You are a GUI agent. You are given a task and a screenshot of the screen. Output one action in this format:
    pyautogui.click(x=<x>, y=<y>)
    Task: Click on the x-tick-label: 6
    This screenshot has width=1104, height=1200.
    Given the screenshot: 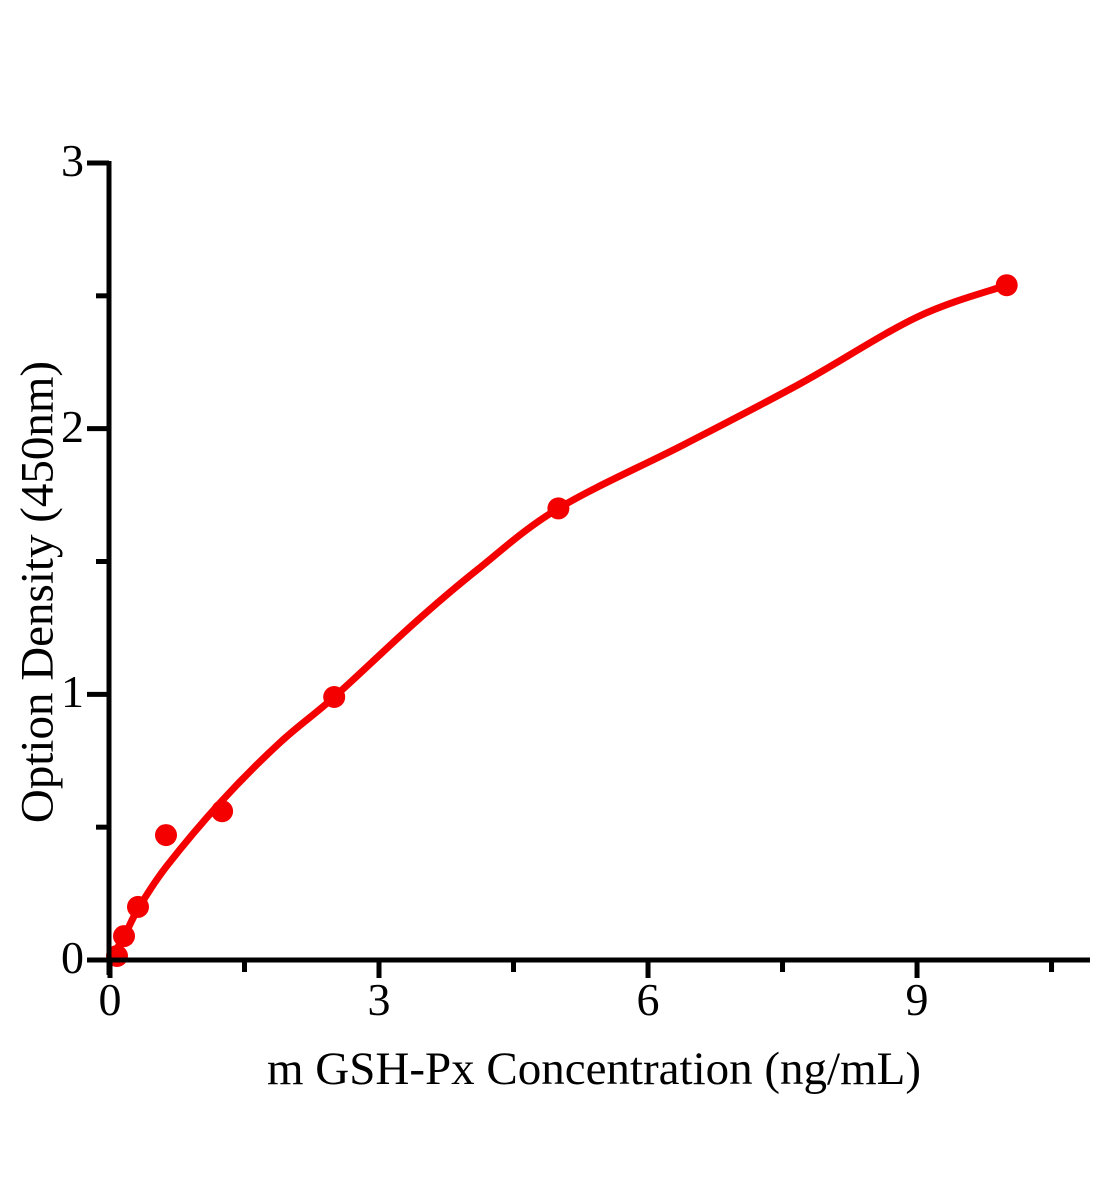 What is the action you would take?
    pyautogui.click(x=648, y=999)
    